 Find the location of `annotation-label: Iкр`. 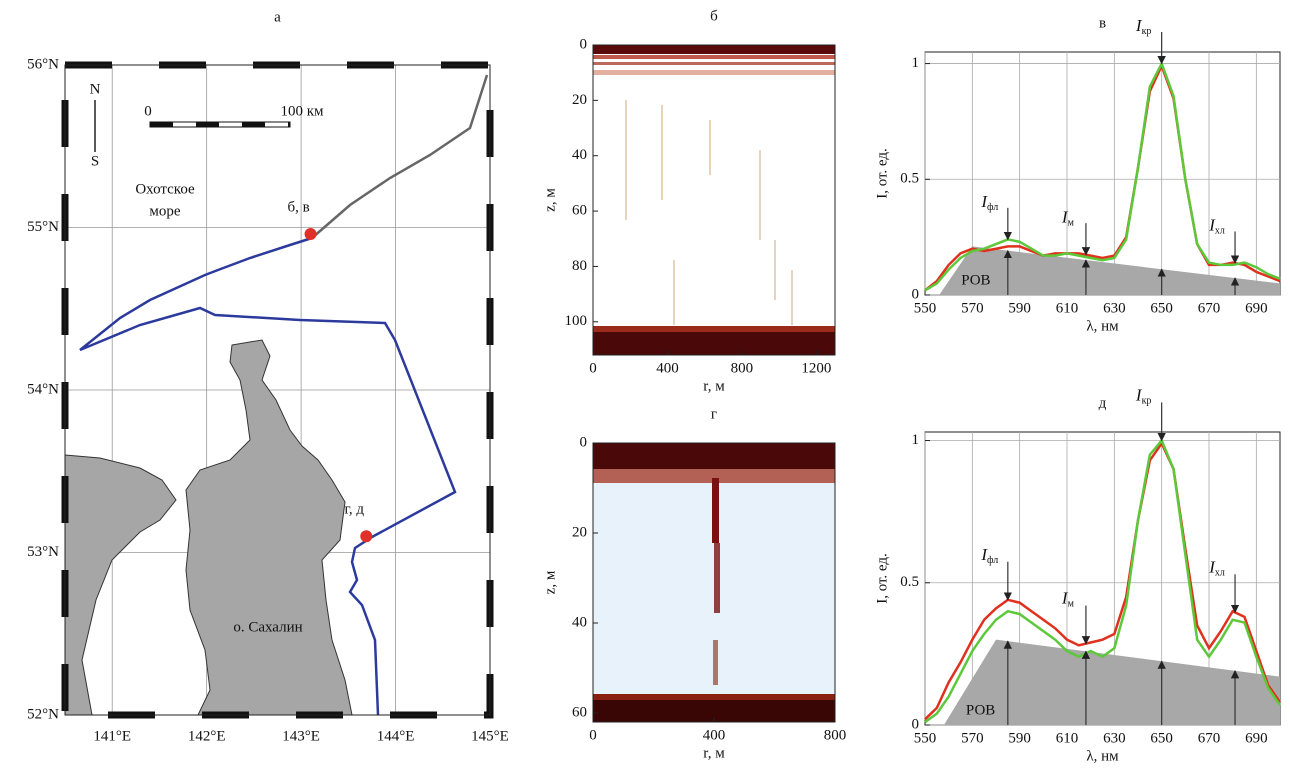

annotation-label: Iкр is located at coordinates (1143, 395).